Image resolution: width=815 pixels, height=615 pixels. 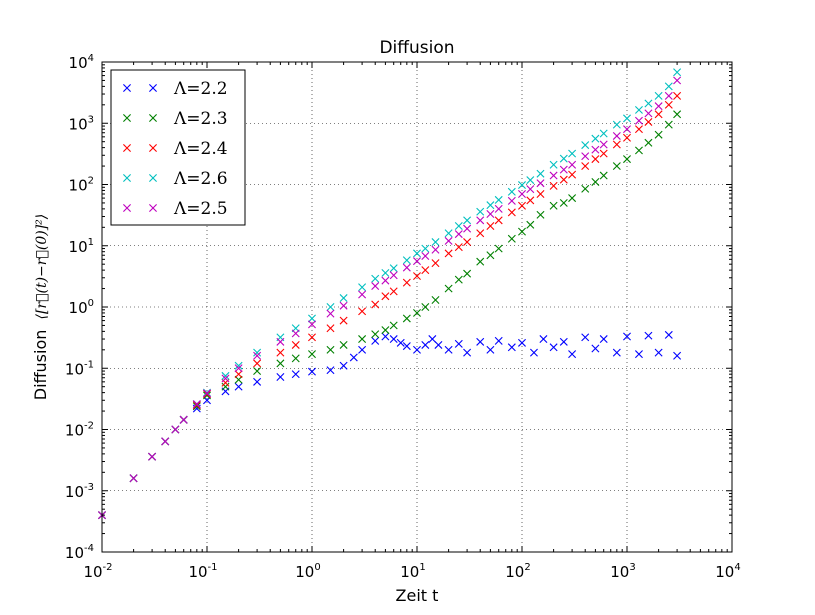 What do you see at coordinates (178, 147) in the screenshot?
I see `legend: Λ=2.2 Λ=2.3 Λ=2.4 Λ=2.6 Λ=2.5` at bounding box center [178, 147].